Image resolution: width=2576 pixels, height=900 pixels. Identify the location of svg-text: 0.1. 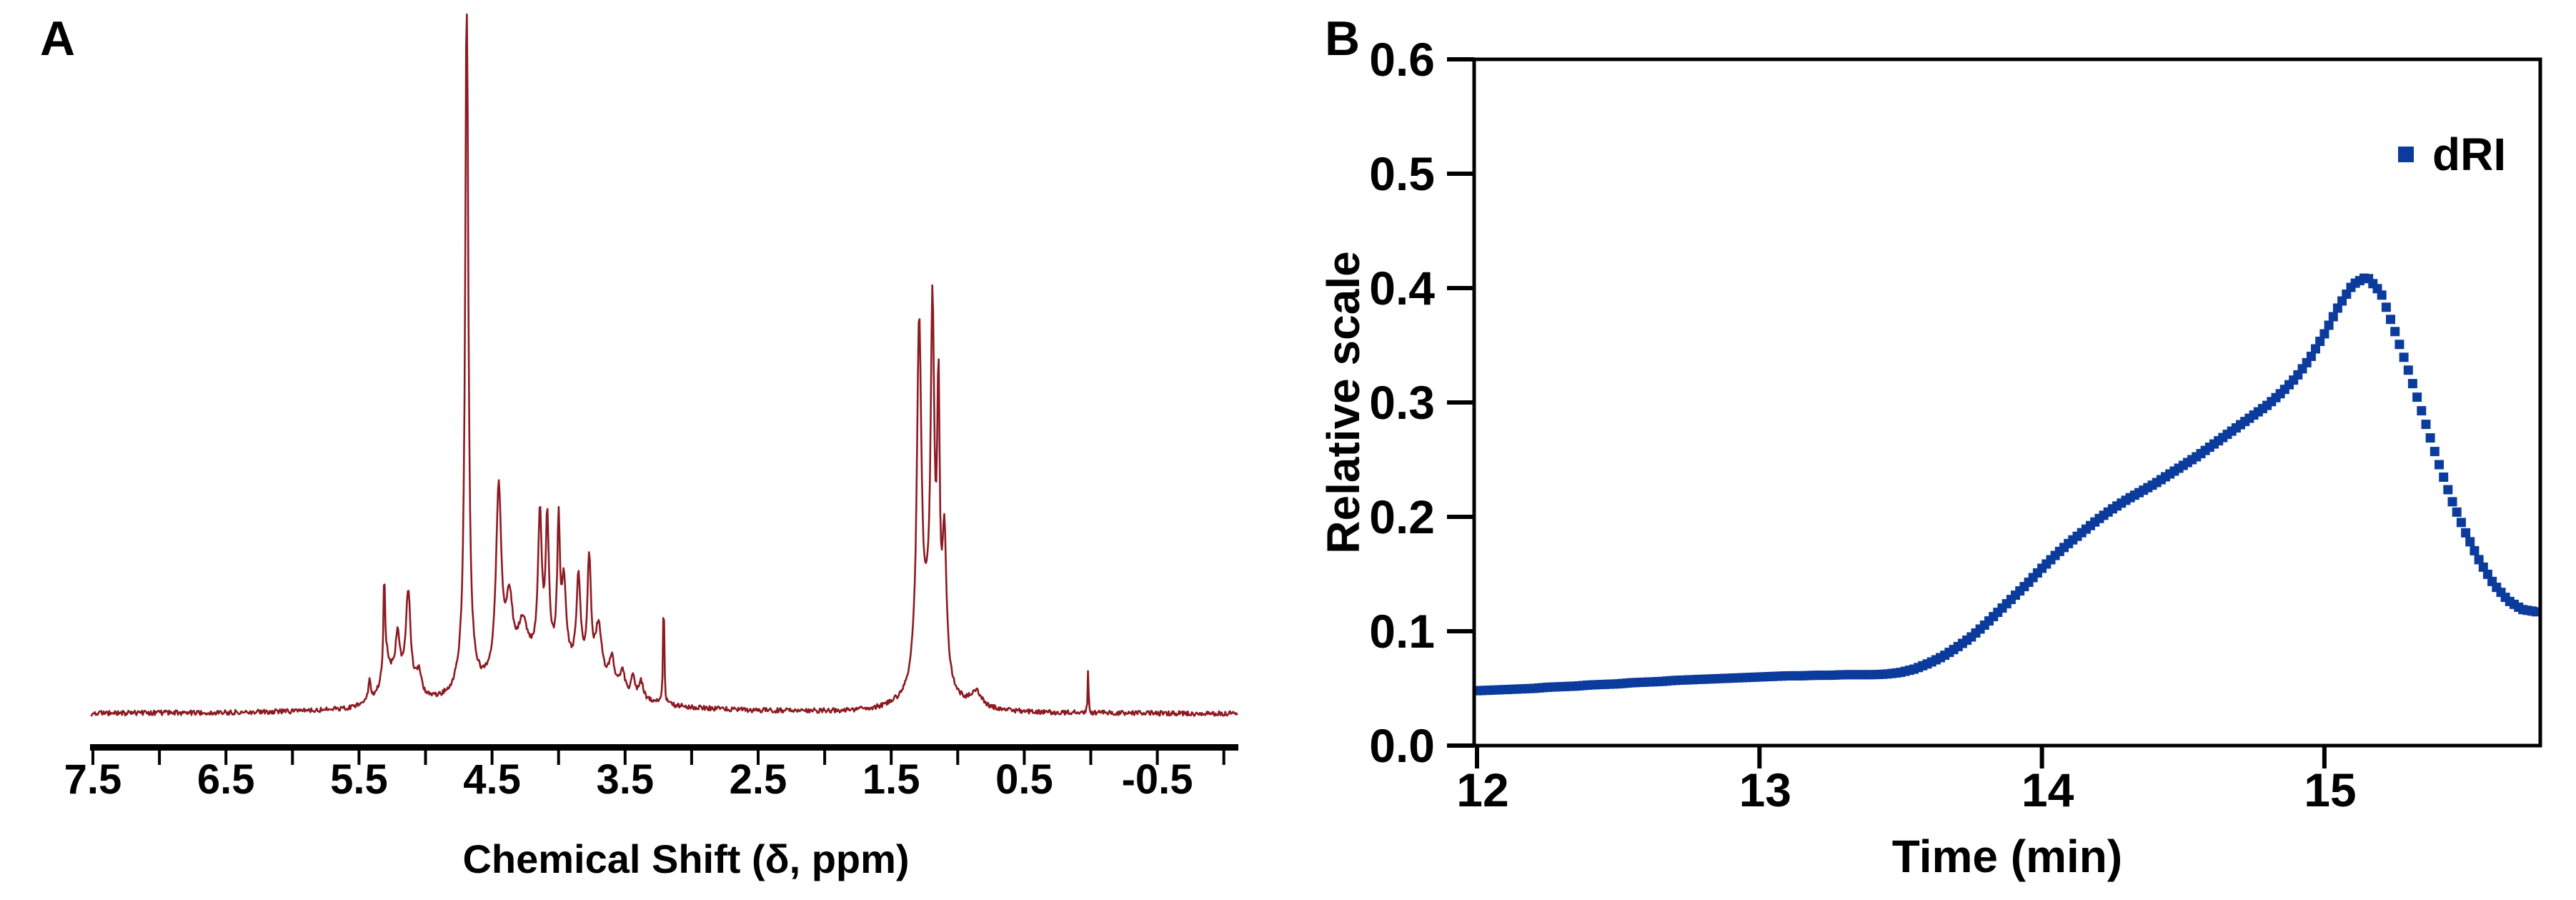
(1402, 631).